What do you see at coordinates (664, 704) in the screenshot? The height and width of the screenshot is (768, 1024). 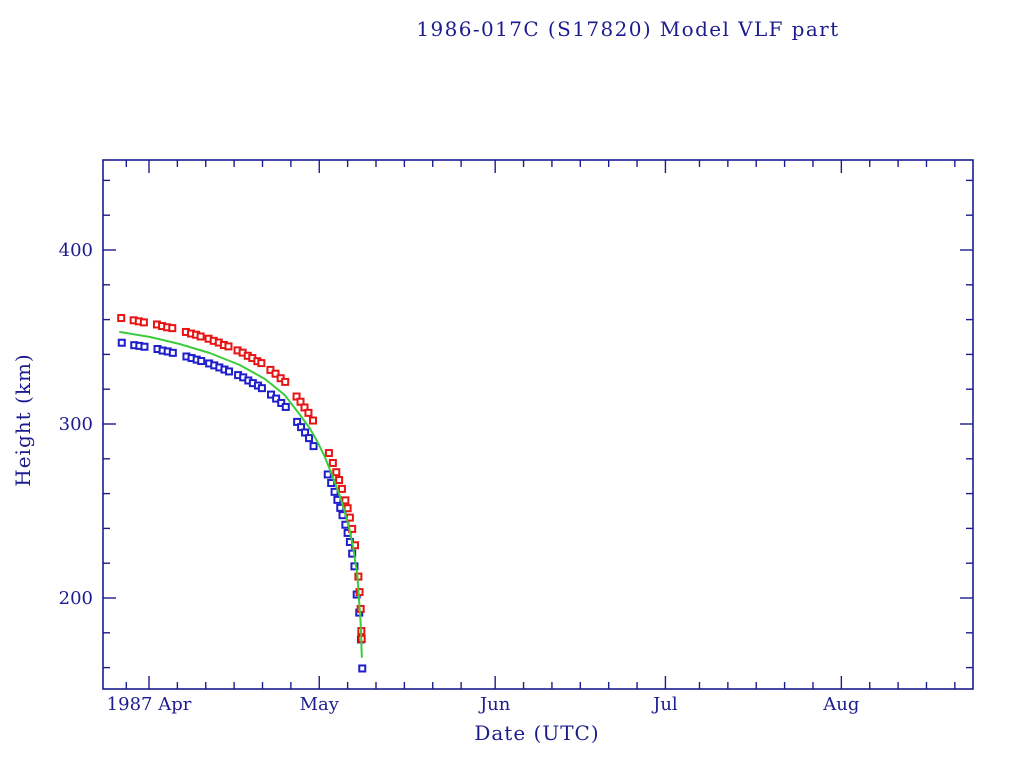 I see `x-tick-label: Jul` at bounding box center [664, 704].